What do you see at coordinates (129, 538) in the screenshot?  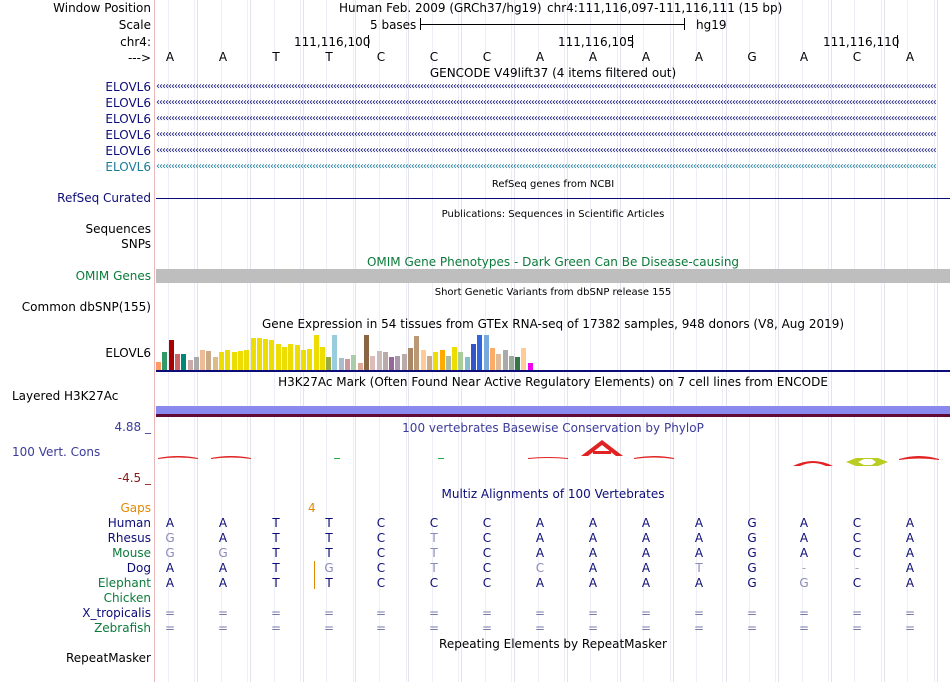 I see `species-label-rhesus: Rhesus` at bounding box center [129, 538].